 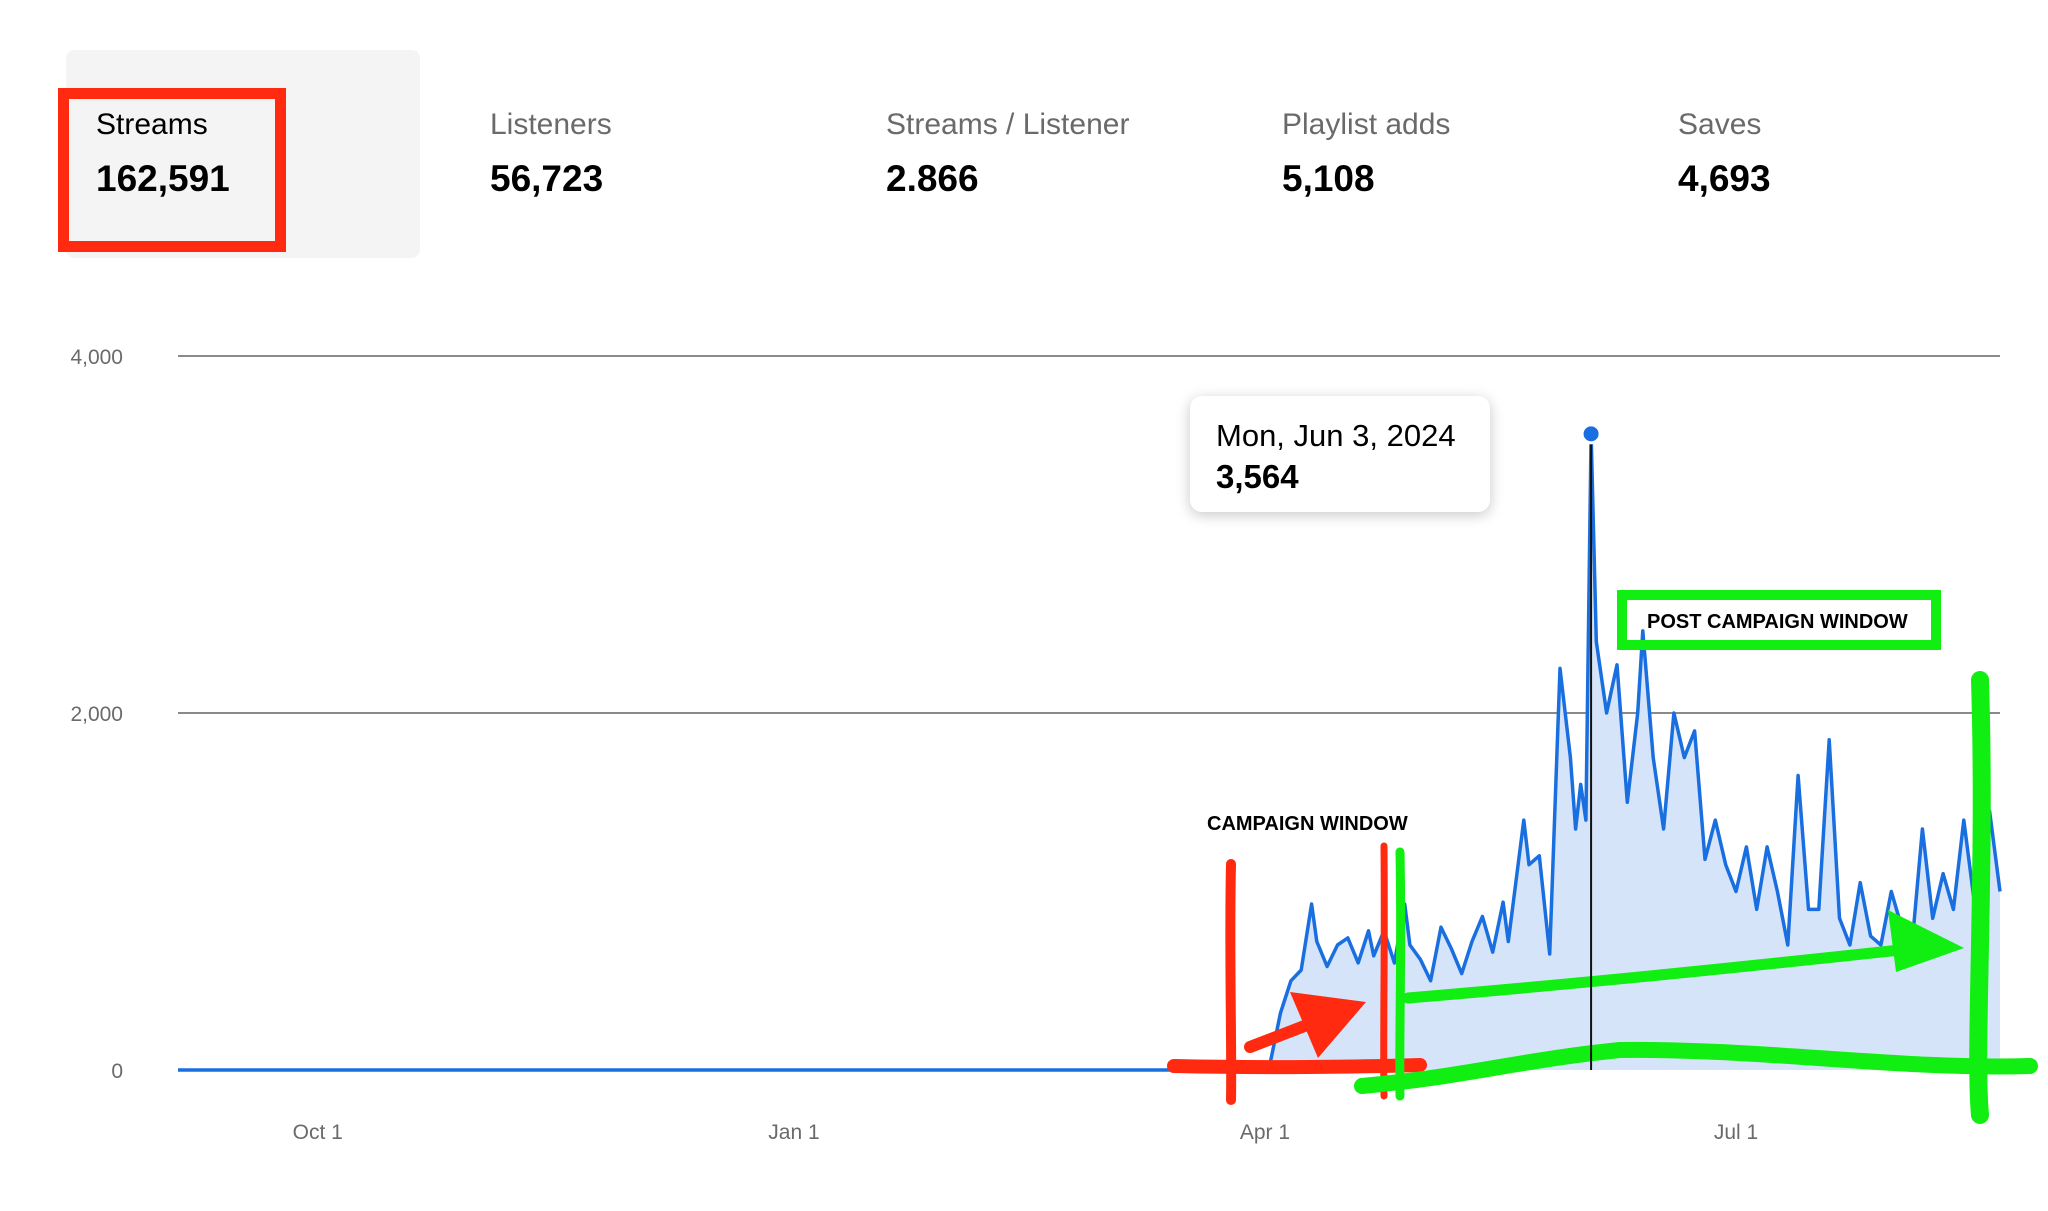 I want to click on highlight-point, so click(x=1591, y=434).